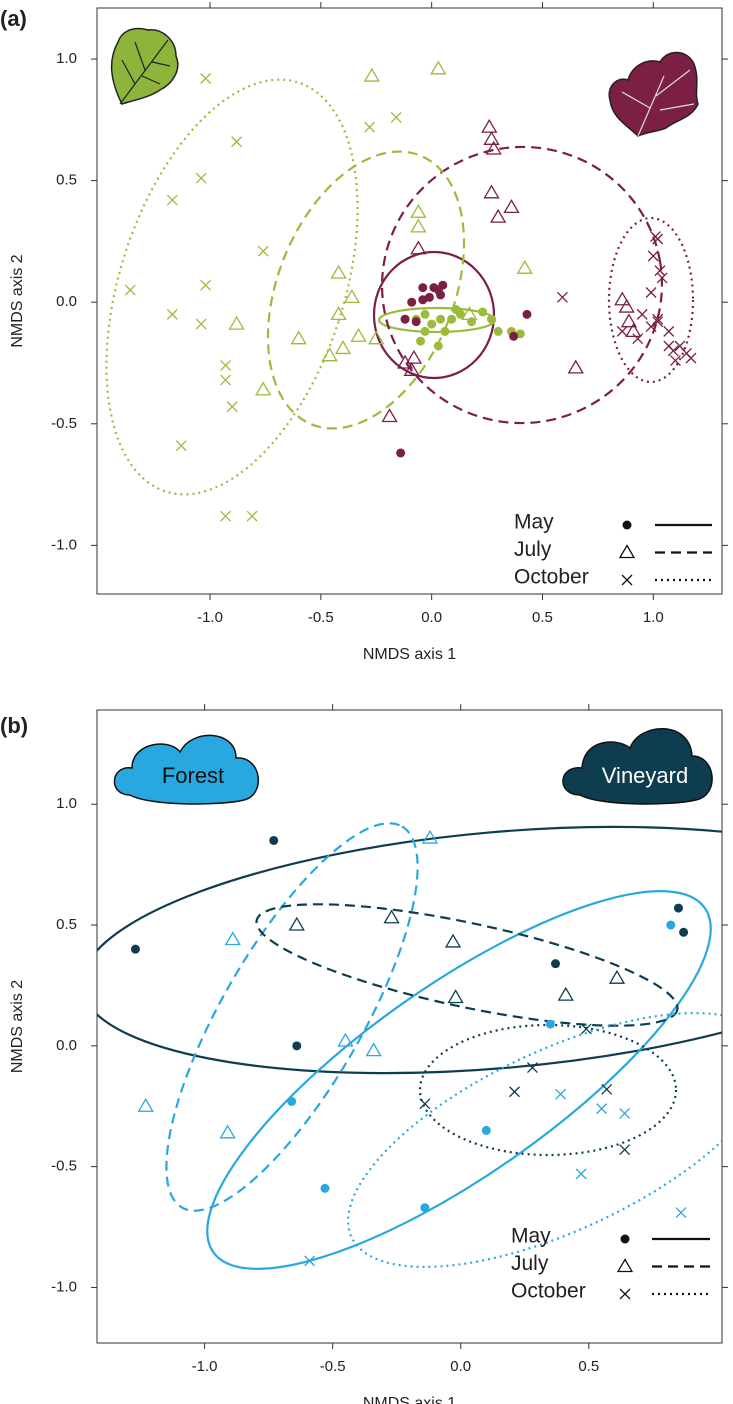  Describe the element at coordinates (144, 66) in the screenshot. I see `oak-leaf` at that location.